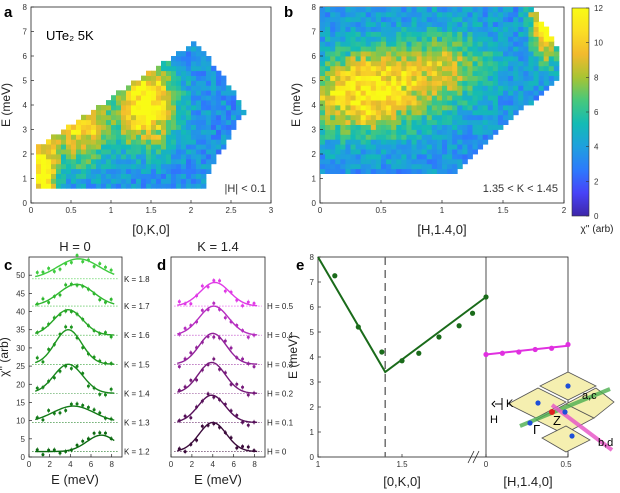 This screenshot has width=620, height=493. I want to click on panel-a-ytick-label: 5, so click(25, 81).